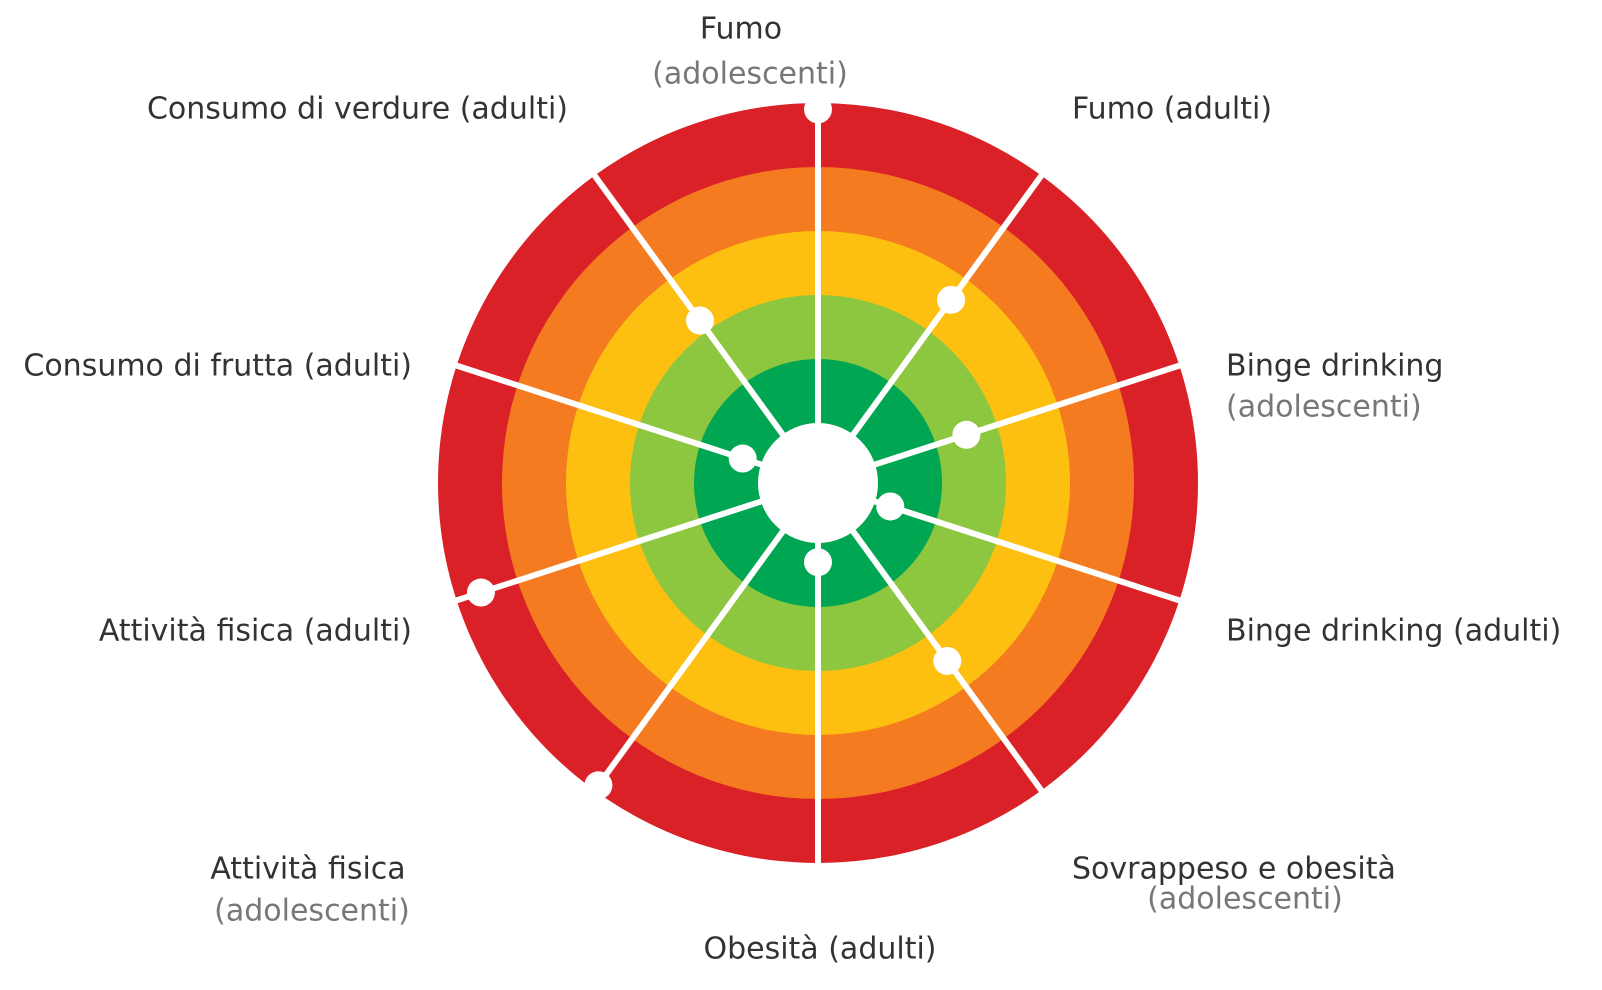  What do you see at coordinates (741, 29) in the screenshot?
I see `category-label: Fumo` at bounding box center [741, 29].